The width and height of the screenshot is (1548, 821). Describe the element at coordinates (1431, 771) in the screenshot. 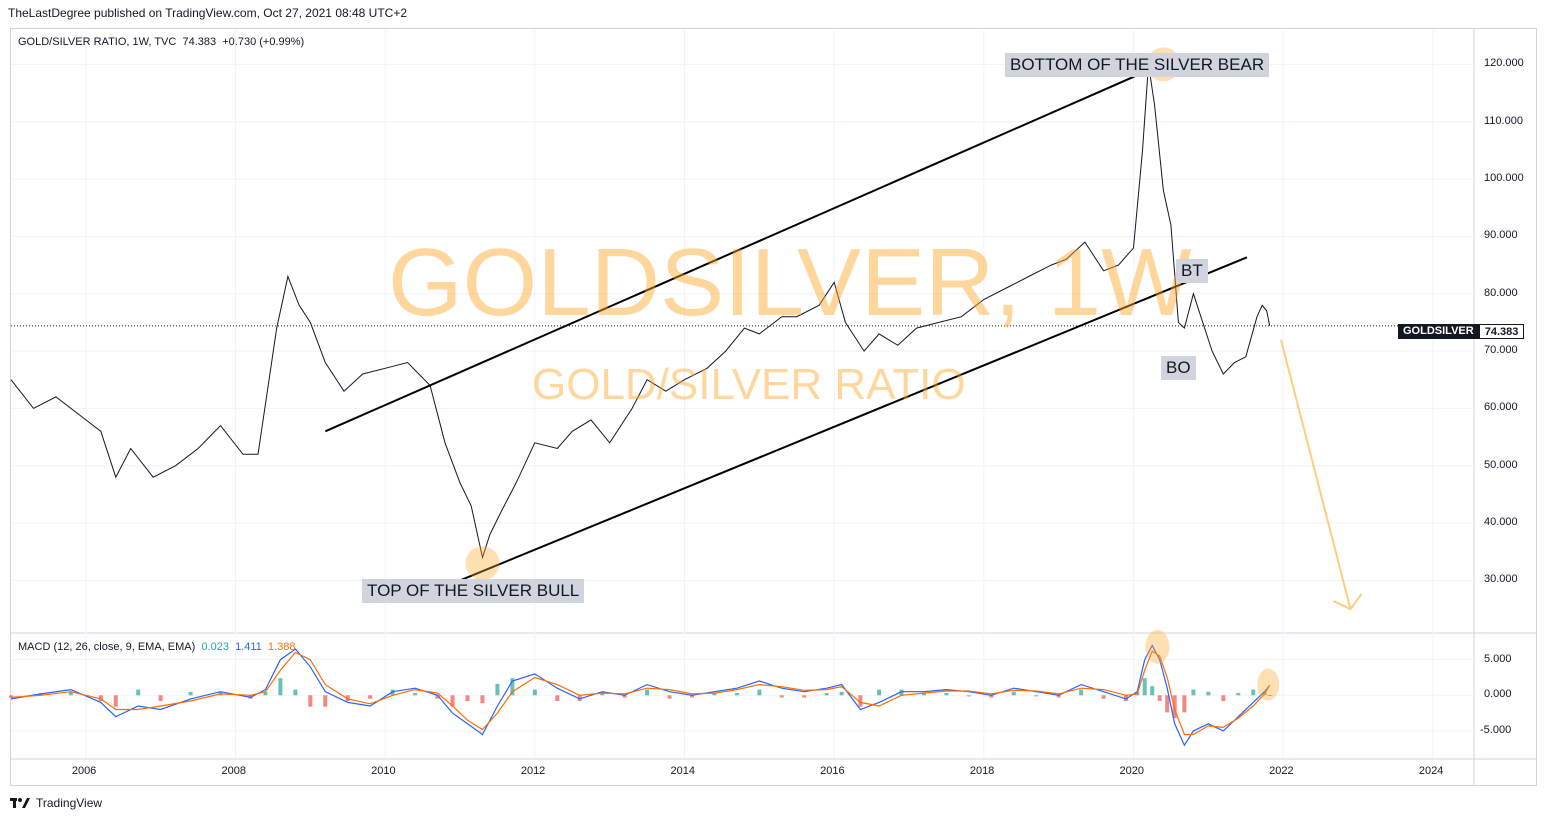

I see `time-axis-tick: 2024` at that location.